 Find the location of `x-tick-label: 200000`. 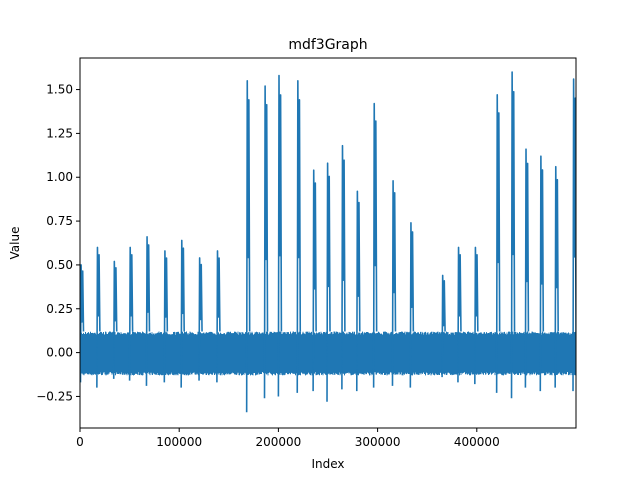

x-tick-label: 200000 is located at coordinates (278, 442).